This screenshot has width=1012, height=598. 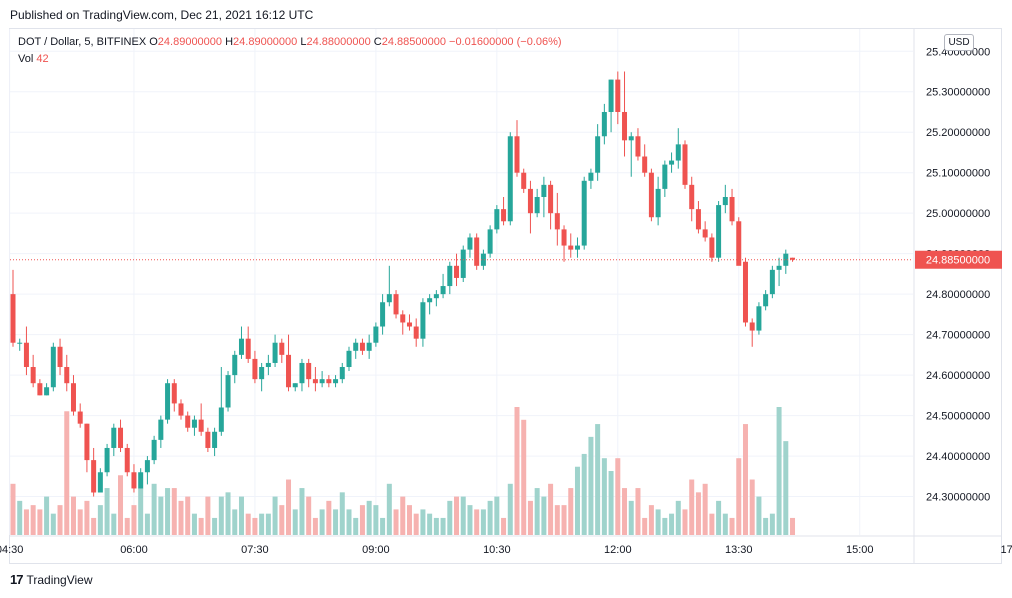 What do you see at coordinates (958, 259) in the screenshot?
I see `last-price-badge: 24.88500000` at bounding box center [958, 259].